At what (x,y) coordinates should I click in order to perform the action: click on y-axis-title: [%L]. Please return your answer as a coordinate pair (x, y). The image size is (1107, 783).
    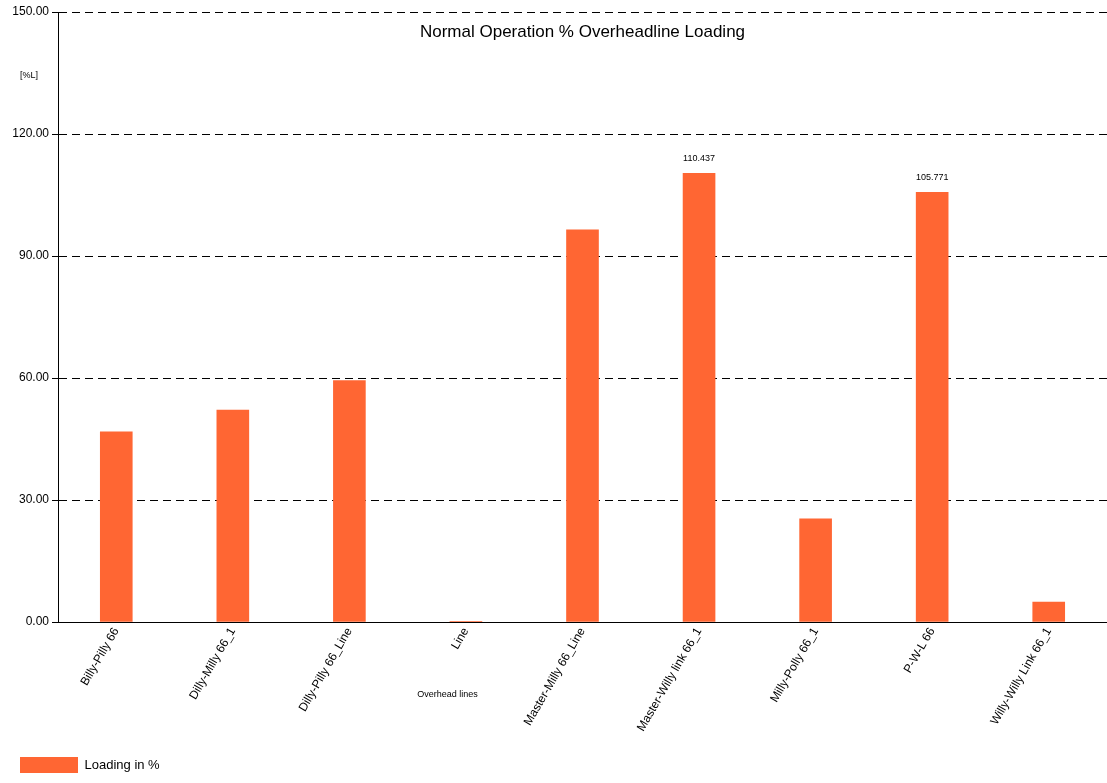
    Looking at the image, I should click on (29, 75).